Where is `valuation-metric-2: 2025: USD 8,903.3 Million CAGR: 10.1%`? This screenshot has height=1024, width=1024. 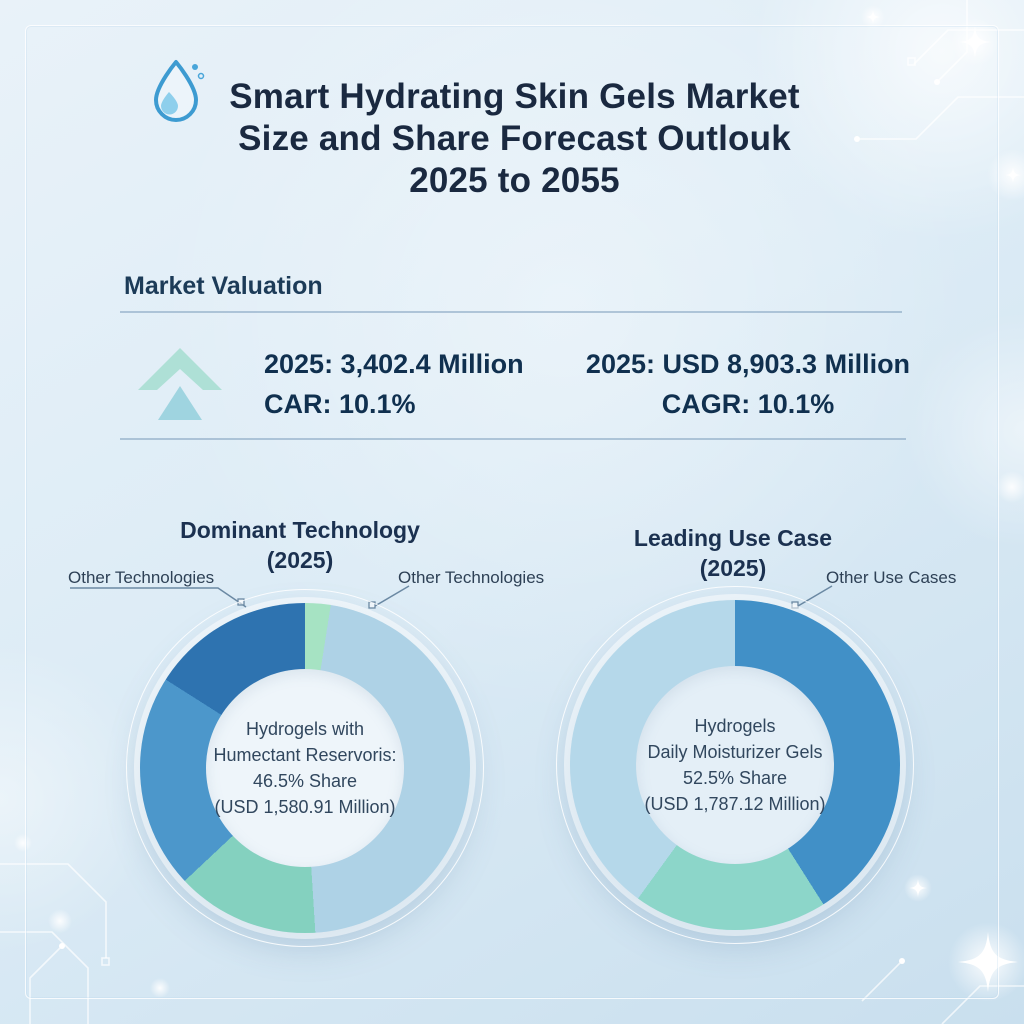
valuation-metric-2: 2025: USD 8,903.3 Million CAGR: 10.1% is located at coordinates (748, 384).